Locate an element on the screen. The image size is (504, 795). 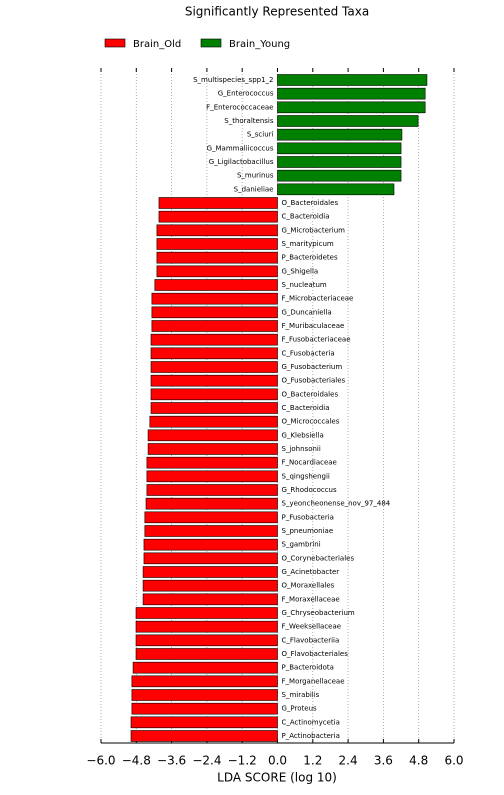
x-axis-label: LDA SCORE (log 10) is located at coordinates (277, 778).